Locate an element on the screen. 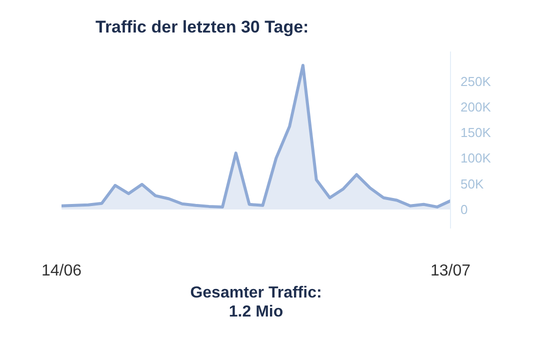 The width and height of the screenshot is (542, 340). y-tick-label: 100K is located at coordinates (476, 158).